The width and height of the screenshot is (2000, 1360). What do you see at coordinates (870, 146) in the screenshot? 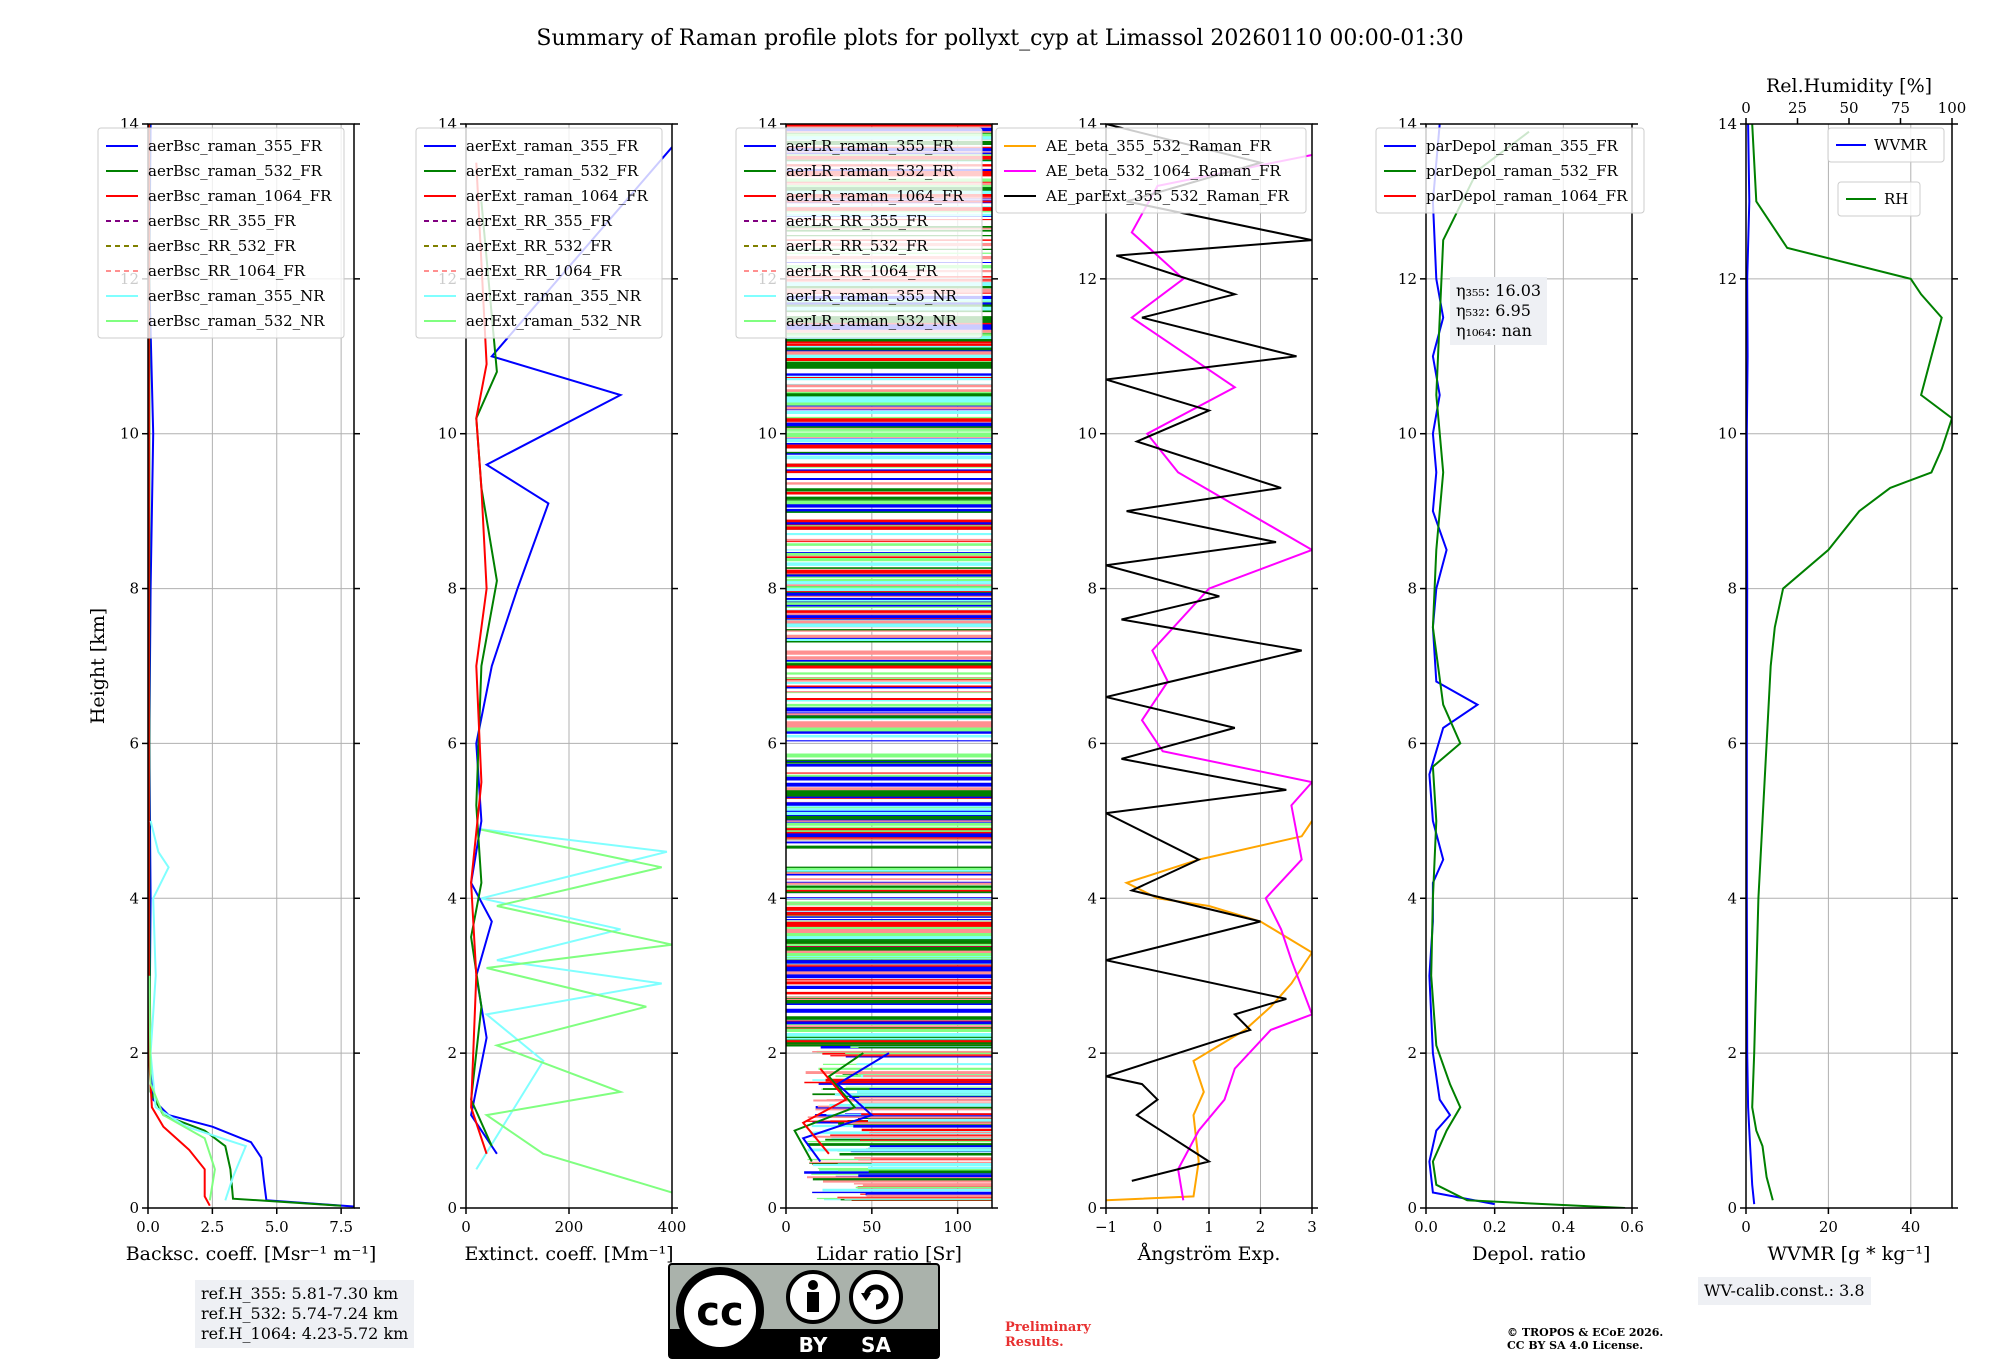
I see `legend-label: aerLR_raman_355_FR` at bounding box center [870, 146].